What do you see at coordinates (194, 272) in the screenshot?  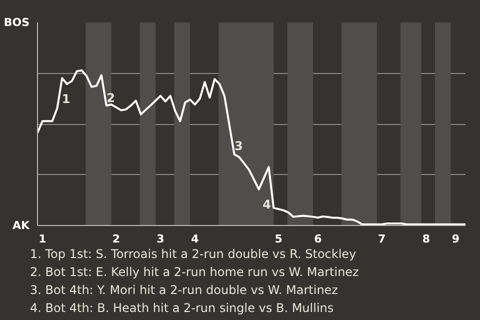 I see `text: 2. Bot 1st: E. Kelly hit a 2-run home run vs W. Martinez` at bounding box center [194, 272].